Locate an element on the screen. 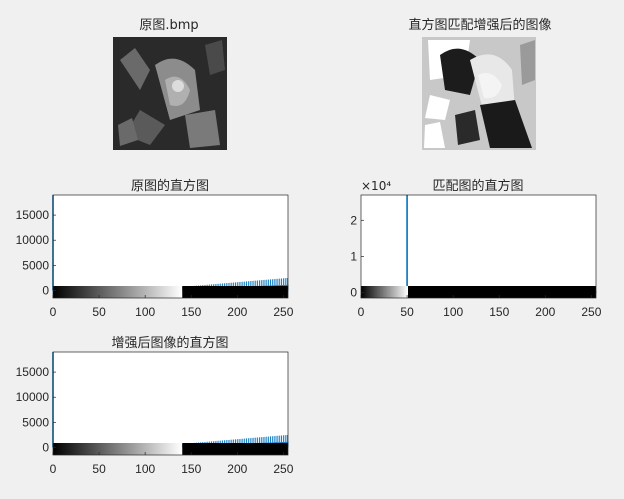 Image resolution: width=624 pixels, height=499 pixels. chart-0: 0 50 100 150 200 250 0 5000 10000 15000 is located at coordinates (155, 256).